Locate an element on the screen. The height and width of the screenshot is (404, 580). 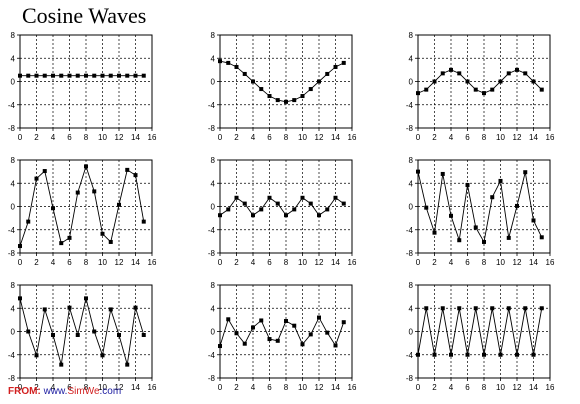
page-title: Cosine Waves is located at coordinates (84, 15).